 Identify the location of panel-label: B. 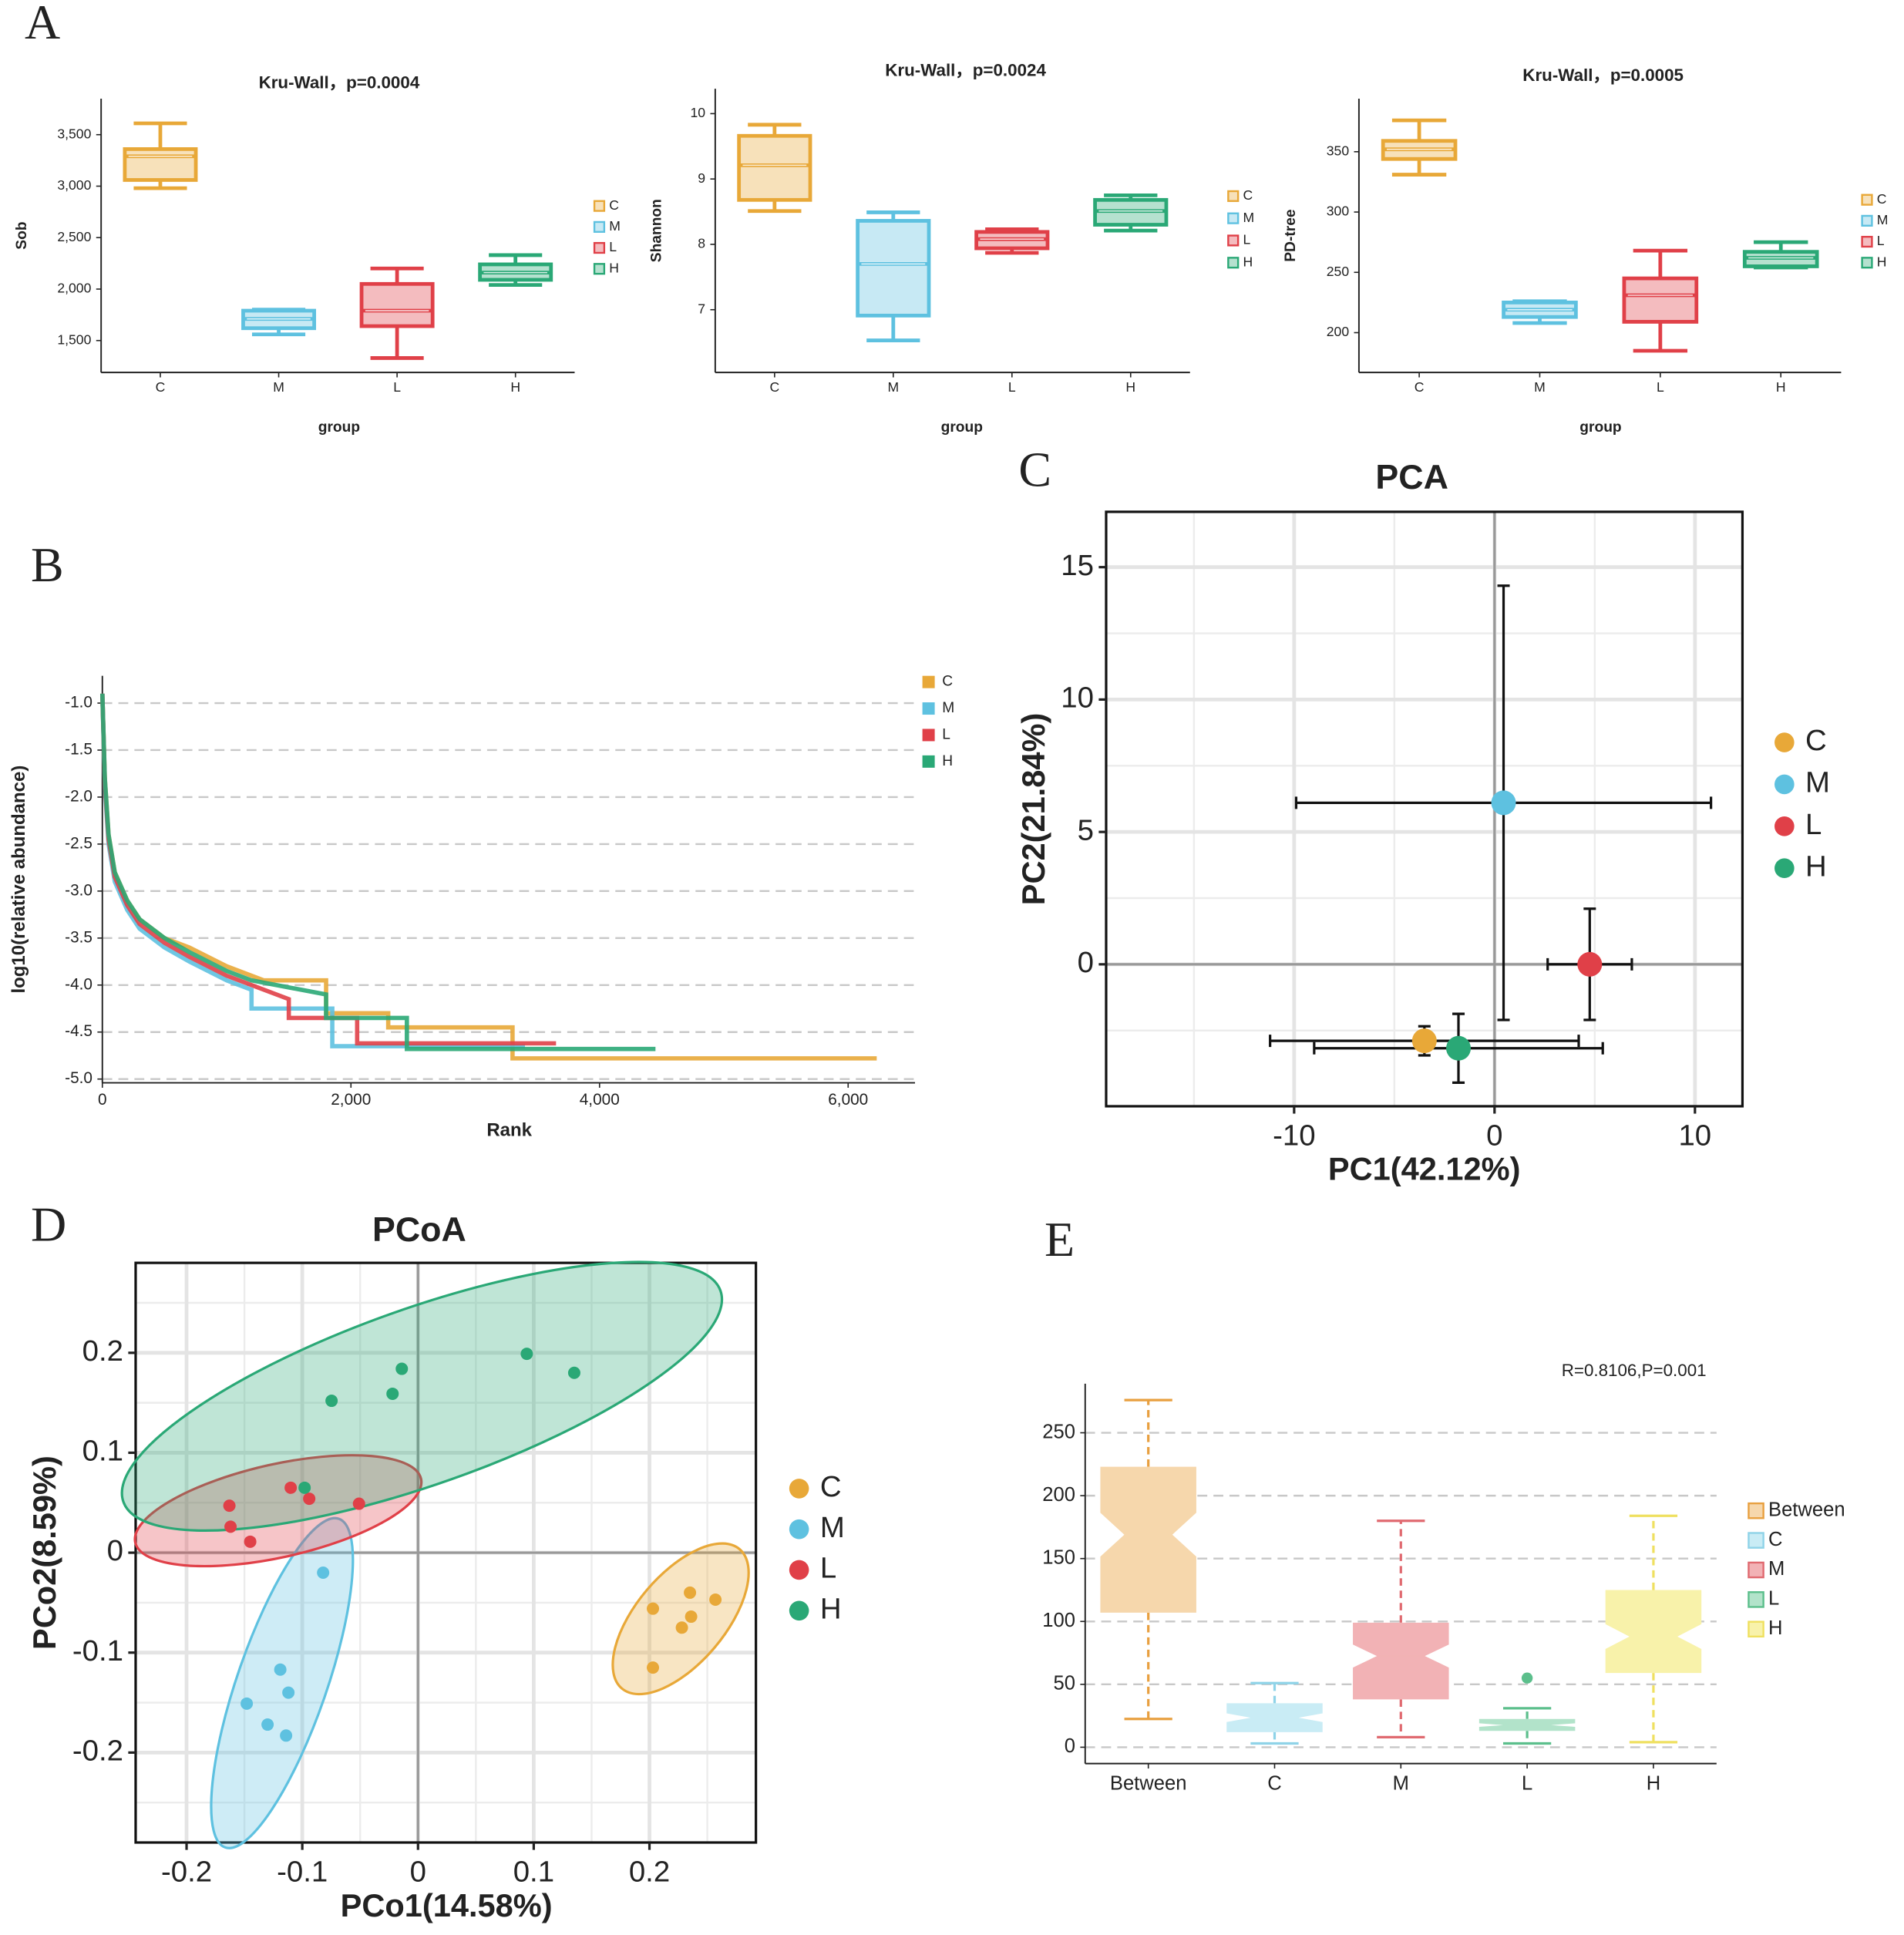
(47, 564).